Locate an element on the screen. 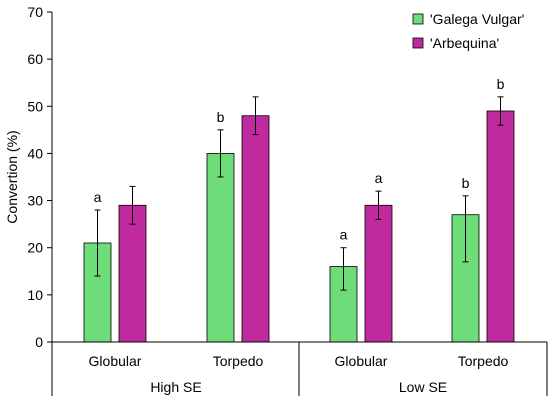  y-tick-label: 70 is located at coordinates (35, 12).